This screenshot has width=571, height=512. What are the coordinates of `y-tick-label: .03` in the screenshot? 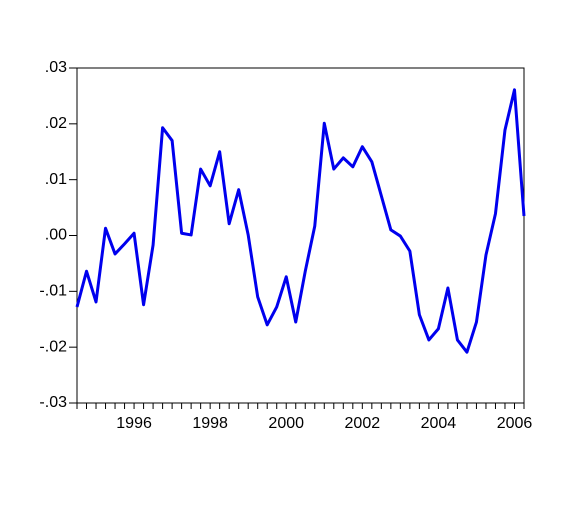 It's located at (56, 67).